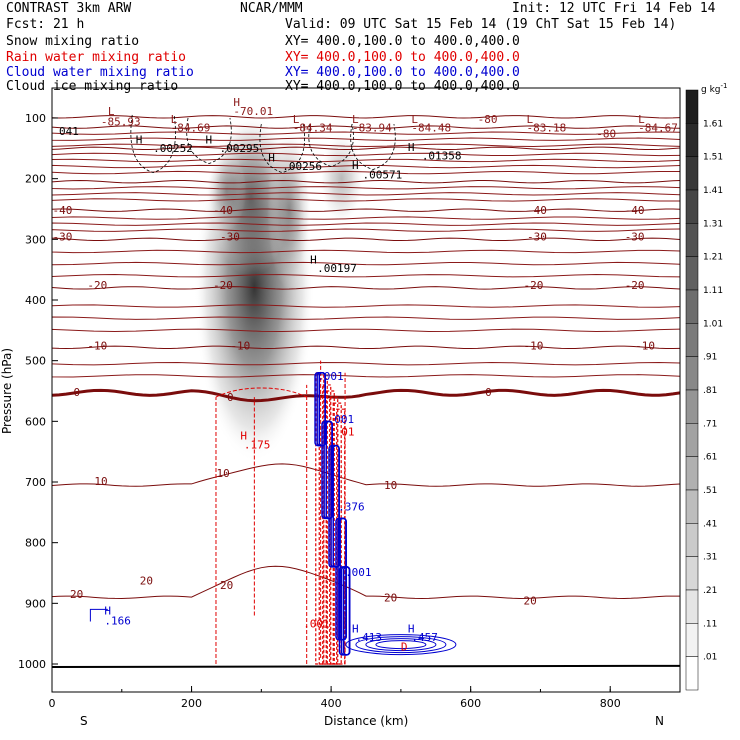  I want to click on institution-label: NCAR/MMM, so click(271, 8).